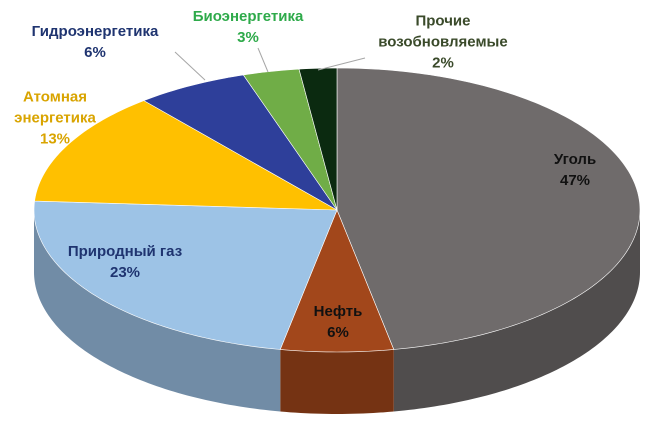 This screenshot has height=440, width=653. I want to click on data-label: Атомная энергетика 13%, so click(55, 118).